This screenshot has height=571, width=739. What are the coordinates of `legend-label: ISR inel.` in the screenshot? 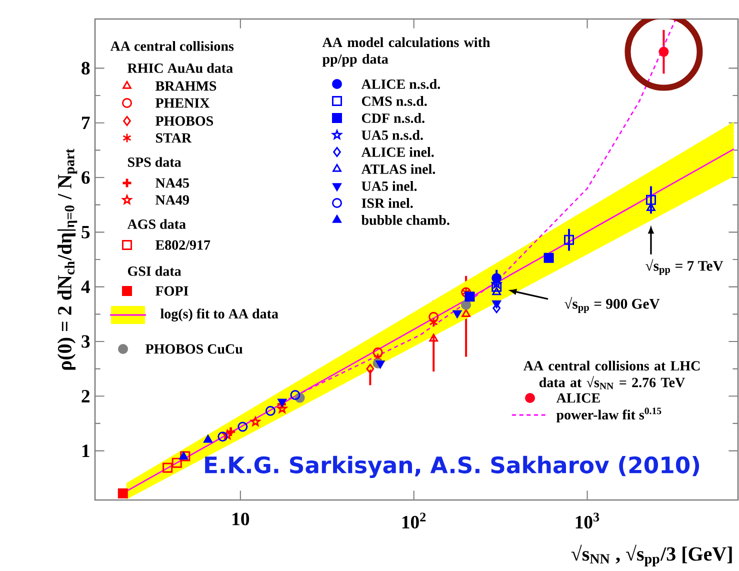 It's located at (387, 203).